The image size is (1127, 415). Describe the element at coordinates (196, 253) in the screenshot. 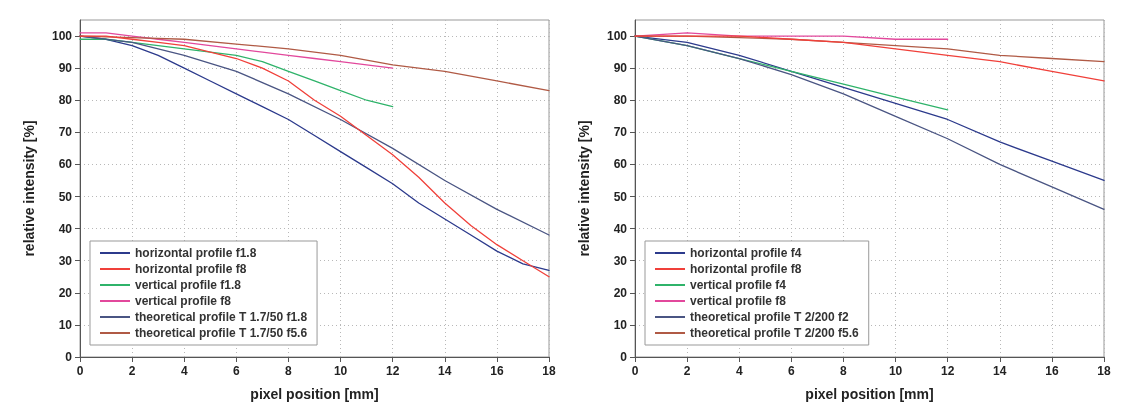

I see `legend-label: horizontal profile f1.8` at that location.